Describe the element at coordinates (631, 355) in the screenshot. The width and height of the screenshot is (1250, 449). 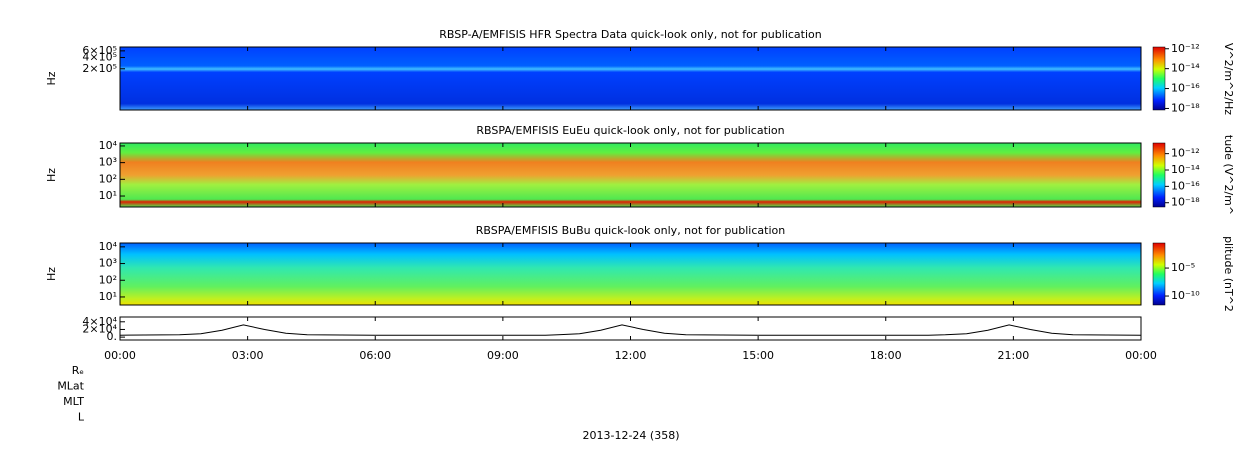
I see `x-tick-label: 12:00` at that location.